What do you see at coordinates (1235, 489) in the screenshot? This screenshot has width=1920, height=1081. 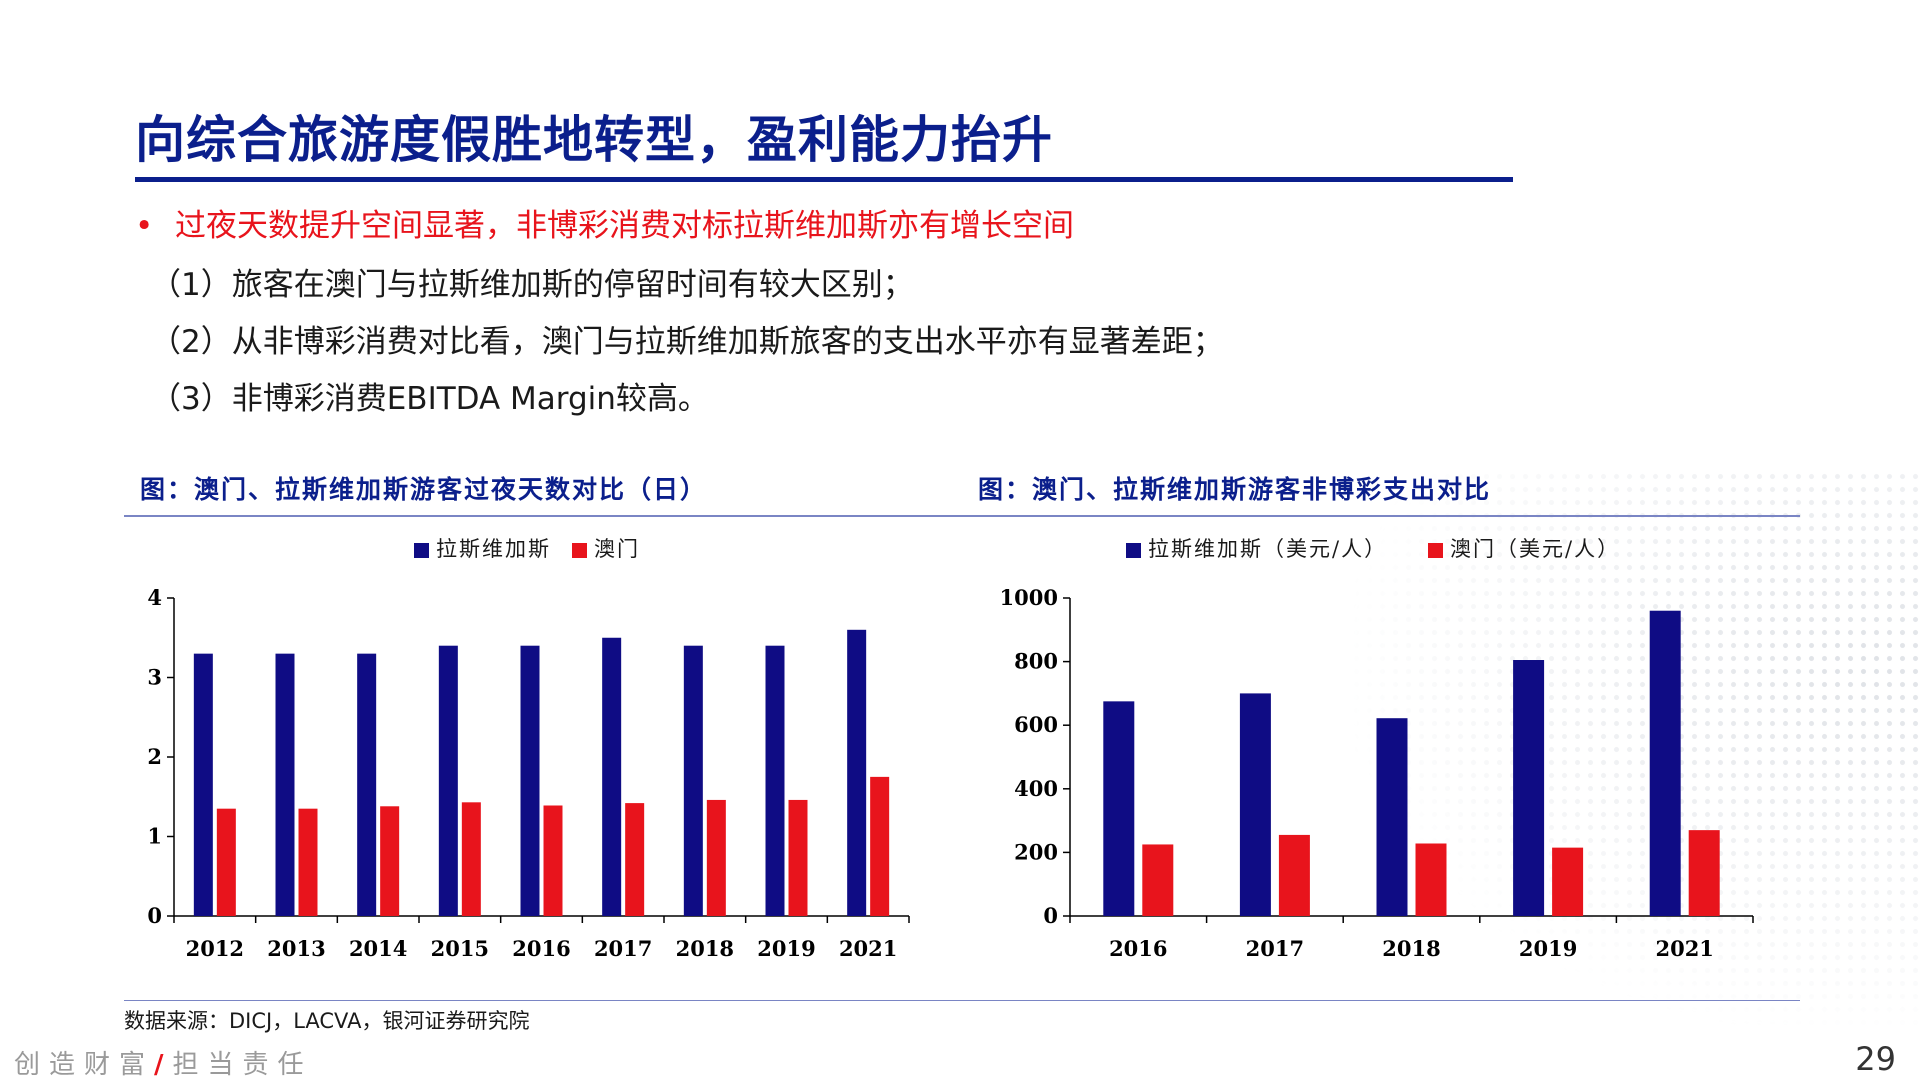 I see `right-chart-title: 图：澳门、拉斯维加斯游客非博彩支出对比` at bounding box center [1235, 489].